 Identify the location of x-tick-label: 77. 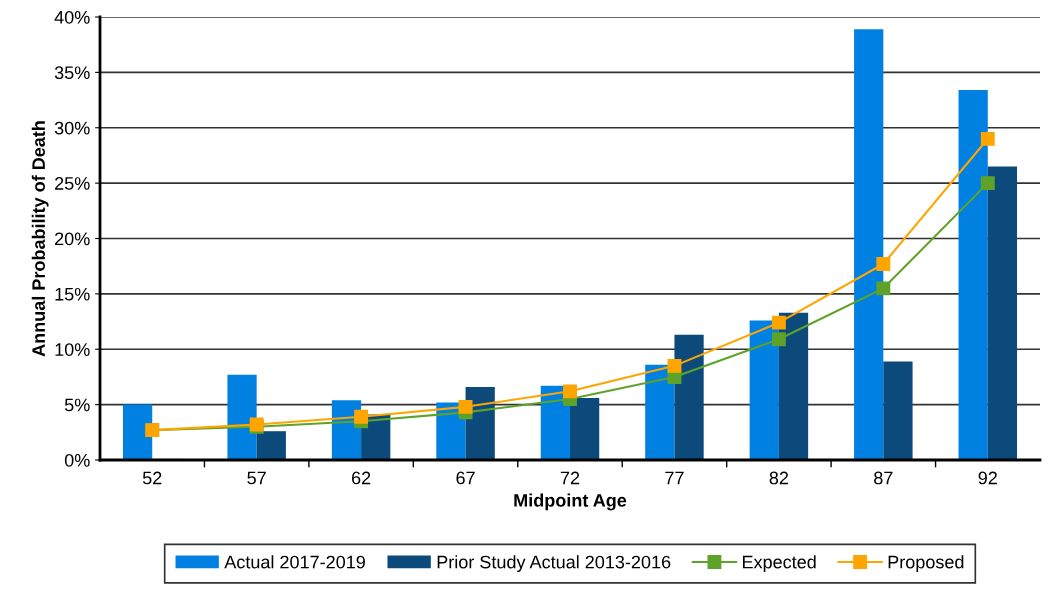
(674, 478).